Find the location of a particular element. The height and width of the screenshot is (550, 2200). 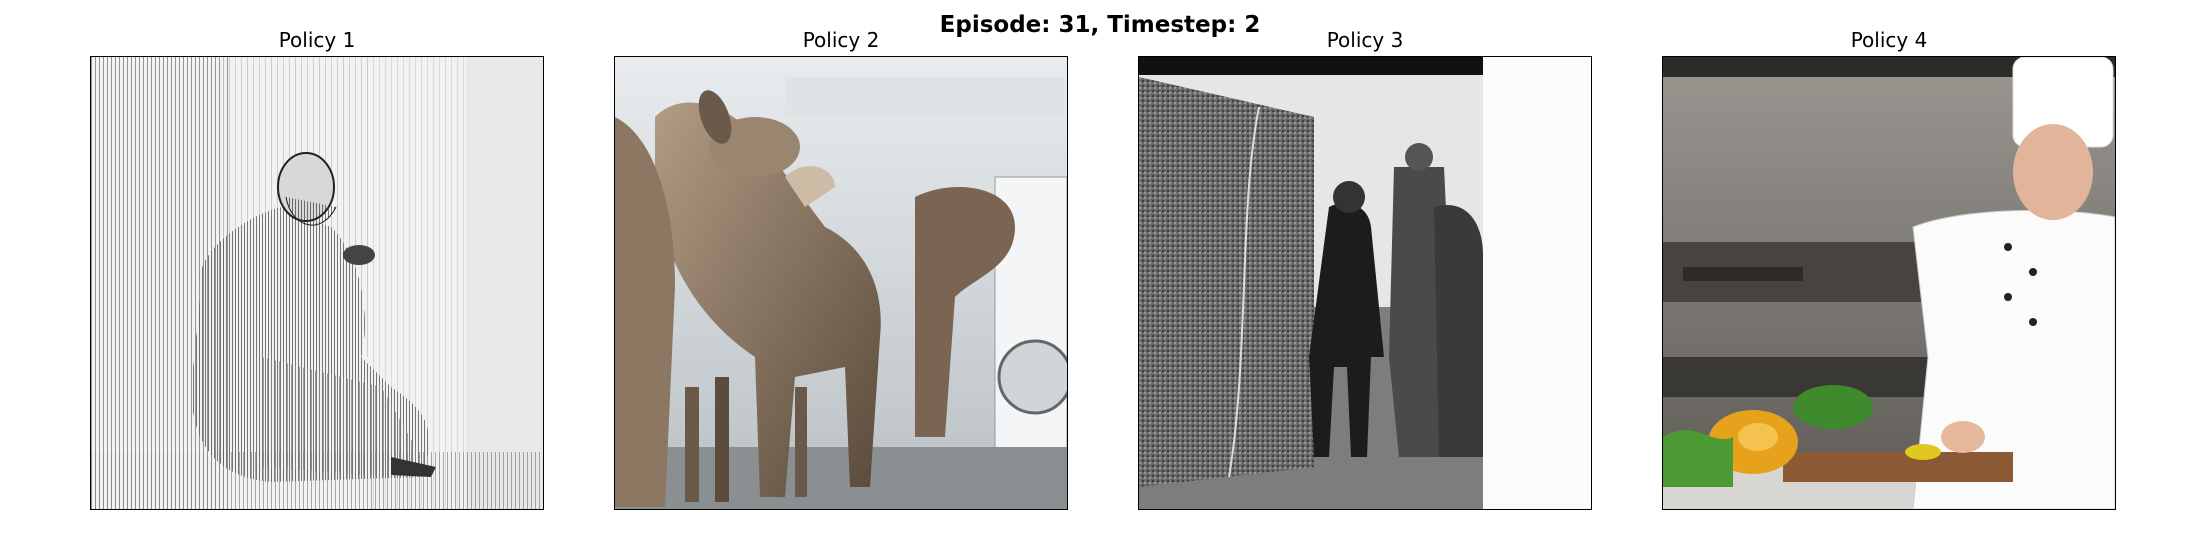

panel-title-4: Policy 4 is located at coordinates (1889, 40).